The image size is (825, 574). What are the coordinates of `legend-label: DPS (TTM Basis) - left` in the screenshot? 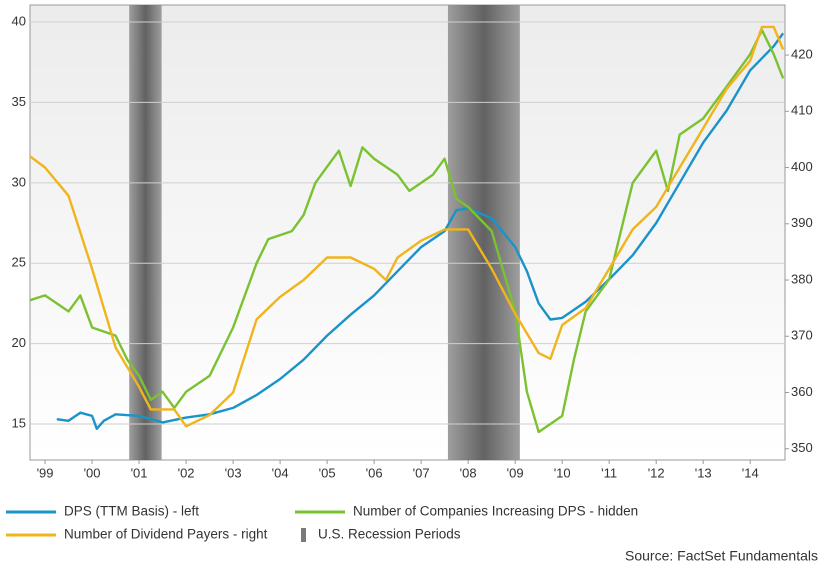 It's located at (131, 511).